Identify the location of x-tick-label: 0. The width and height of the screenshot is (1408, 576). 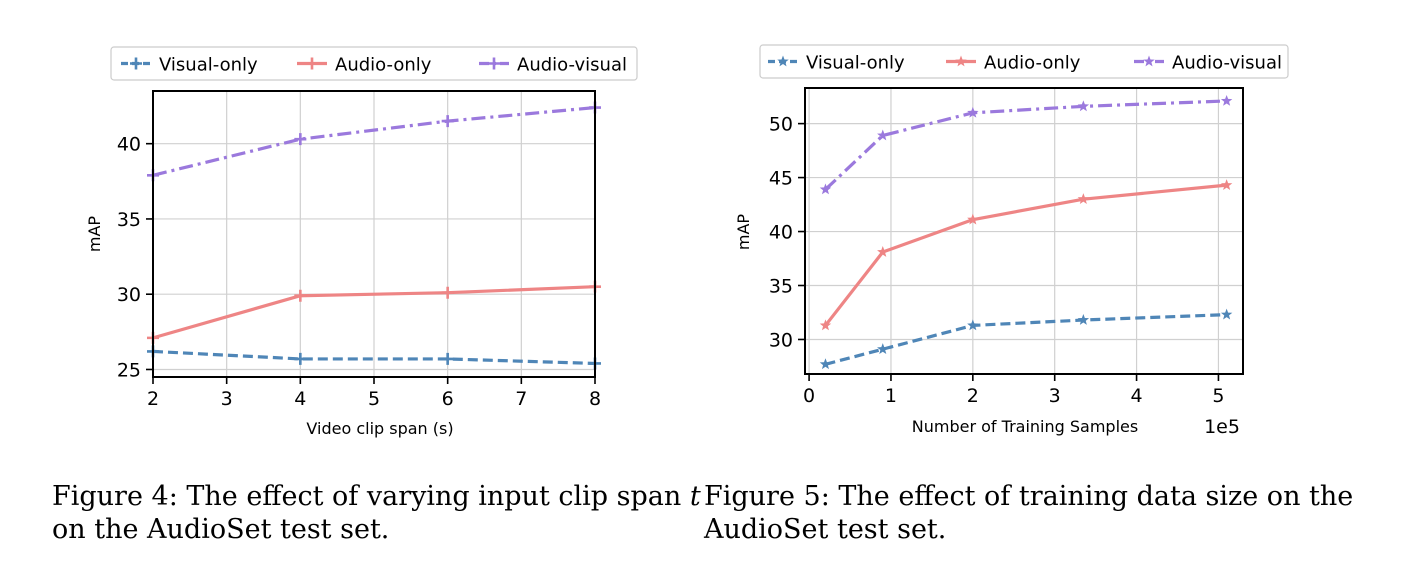
(809, 396).